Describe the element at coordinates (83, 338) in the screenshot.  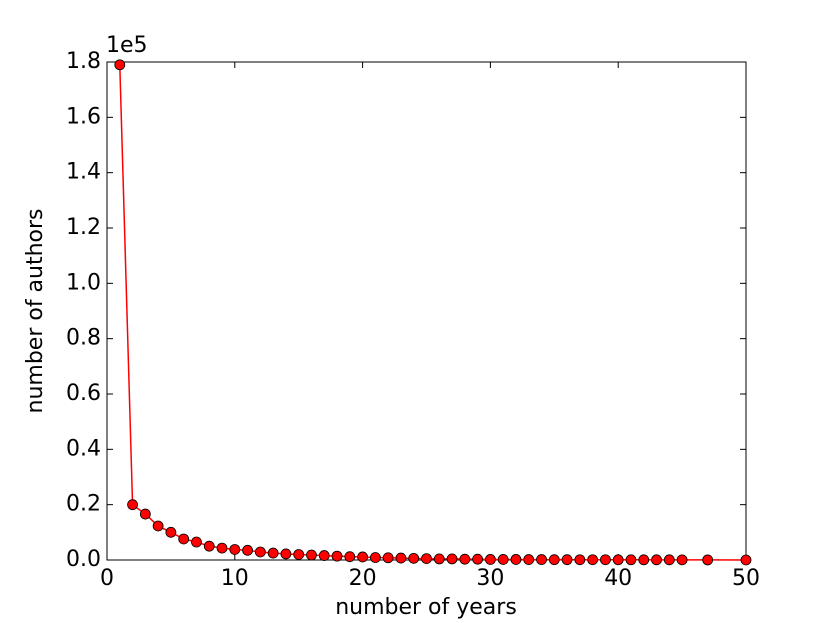
I see `y-tick-label: 0.8` at that location.